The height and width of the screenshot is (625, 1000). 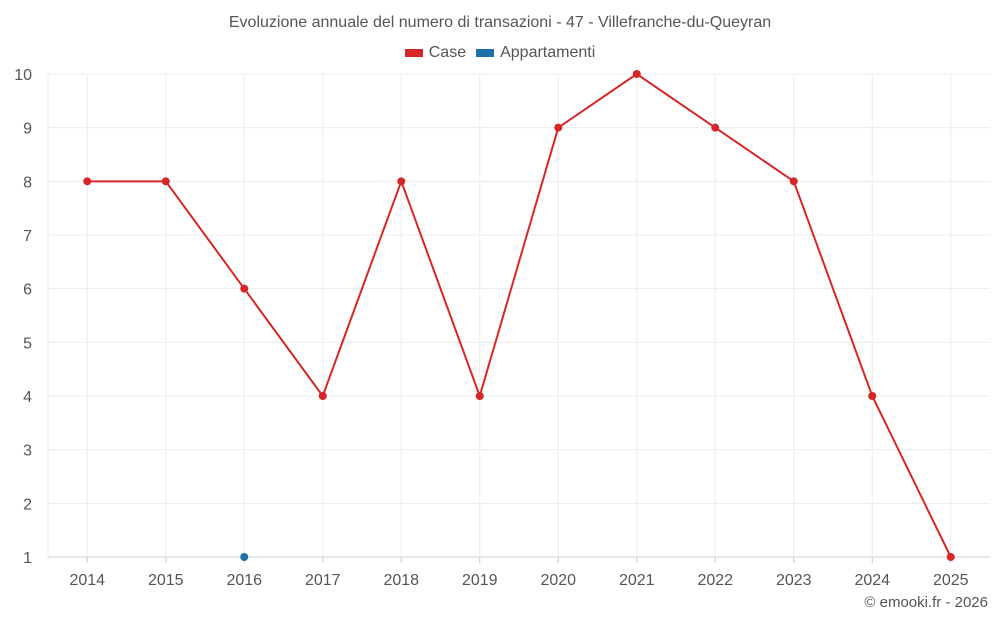 I want to click on x-tick-label: 2018, so click(x=401, y=580).